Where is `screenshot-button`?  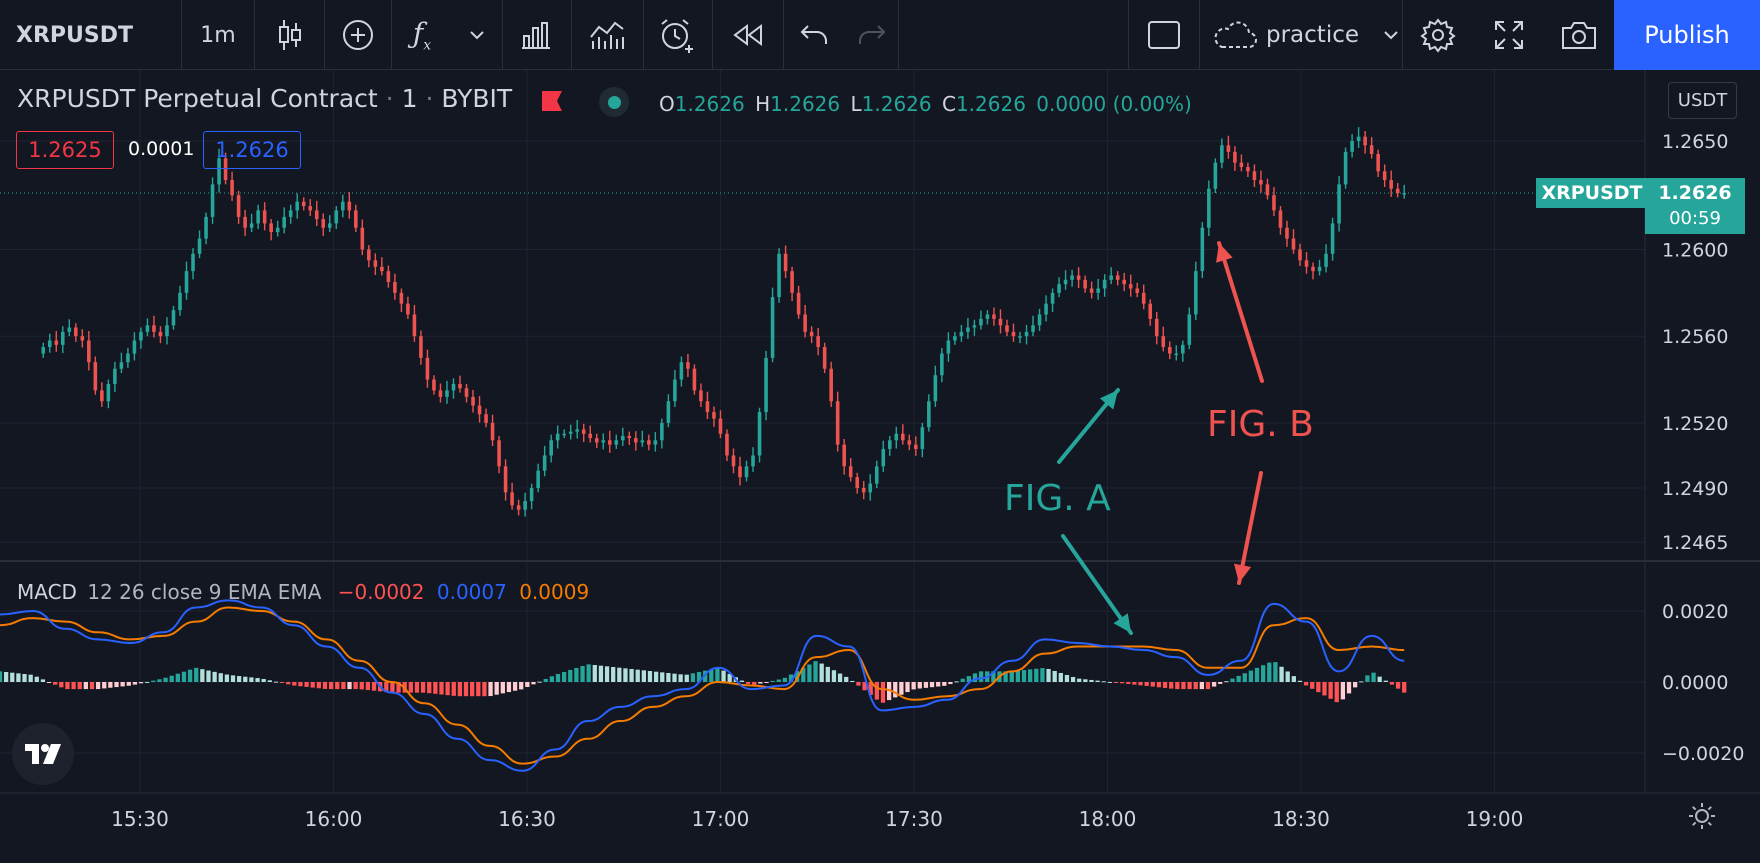 screenshot-button is located at coordinates (1579, 35).